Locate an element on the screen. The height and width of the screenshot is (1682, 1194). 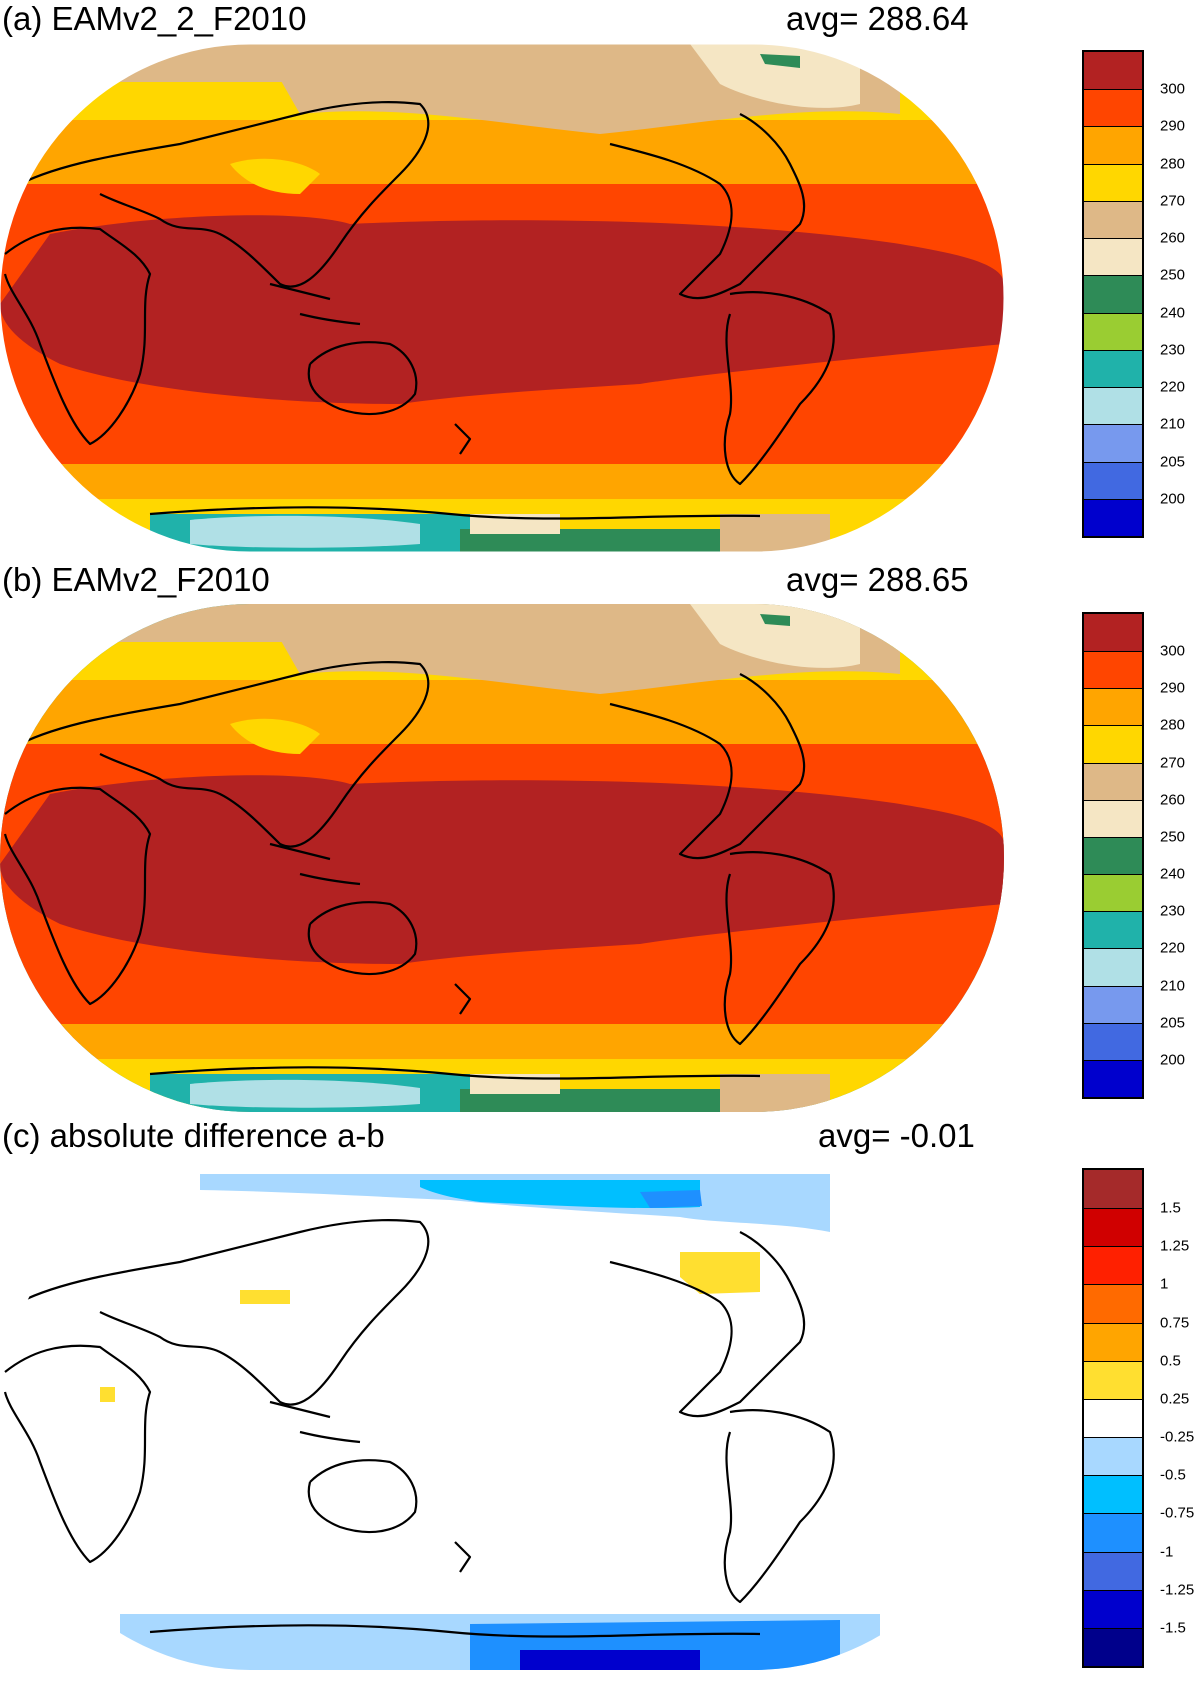
coast-australia is located at coordinates (362, 378).